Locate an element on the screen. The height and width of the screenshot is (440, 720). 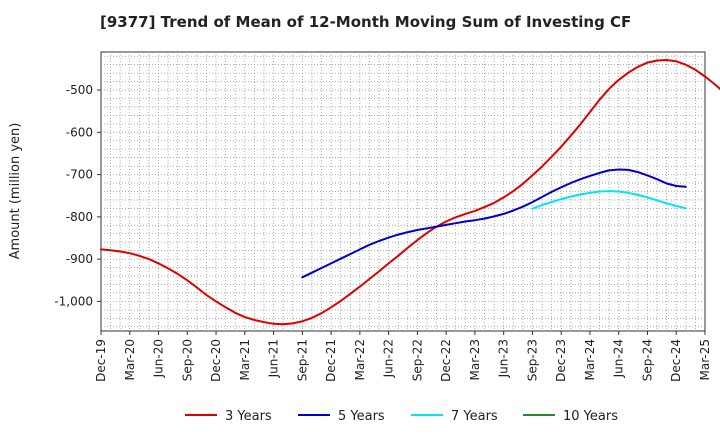
x-tick-label: Dec-21 is located at coordinates (331, 360).